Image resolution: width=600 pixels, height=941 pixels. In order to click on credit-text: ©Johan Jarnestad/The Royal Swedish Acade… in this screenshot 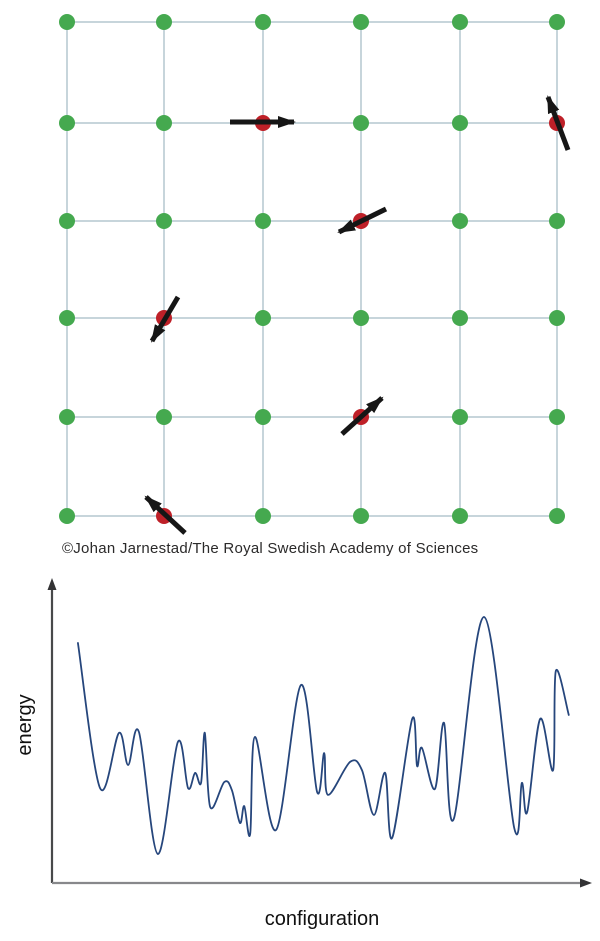, I will do `click(270, 548)`.